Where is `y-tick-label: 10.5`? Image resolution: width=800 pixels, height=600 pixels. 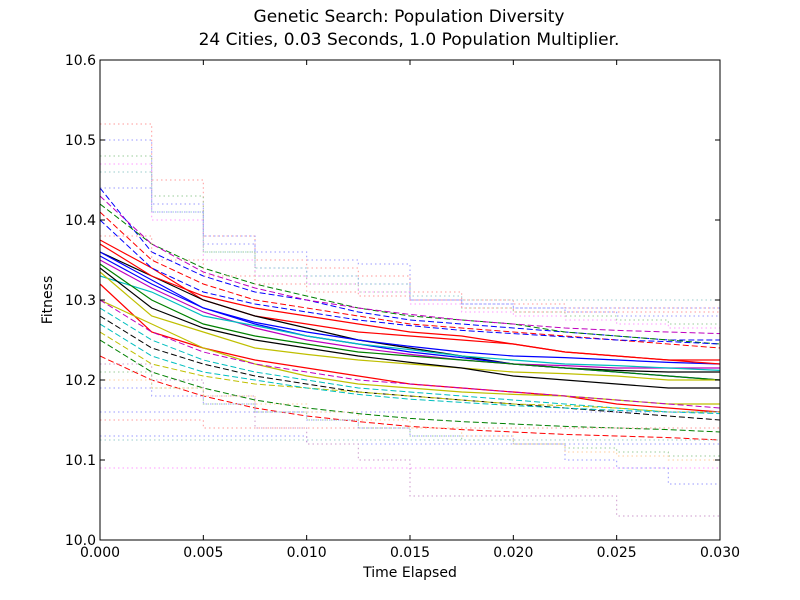
y-tick-label: 10.5 is located at coordinates (80, 141).